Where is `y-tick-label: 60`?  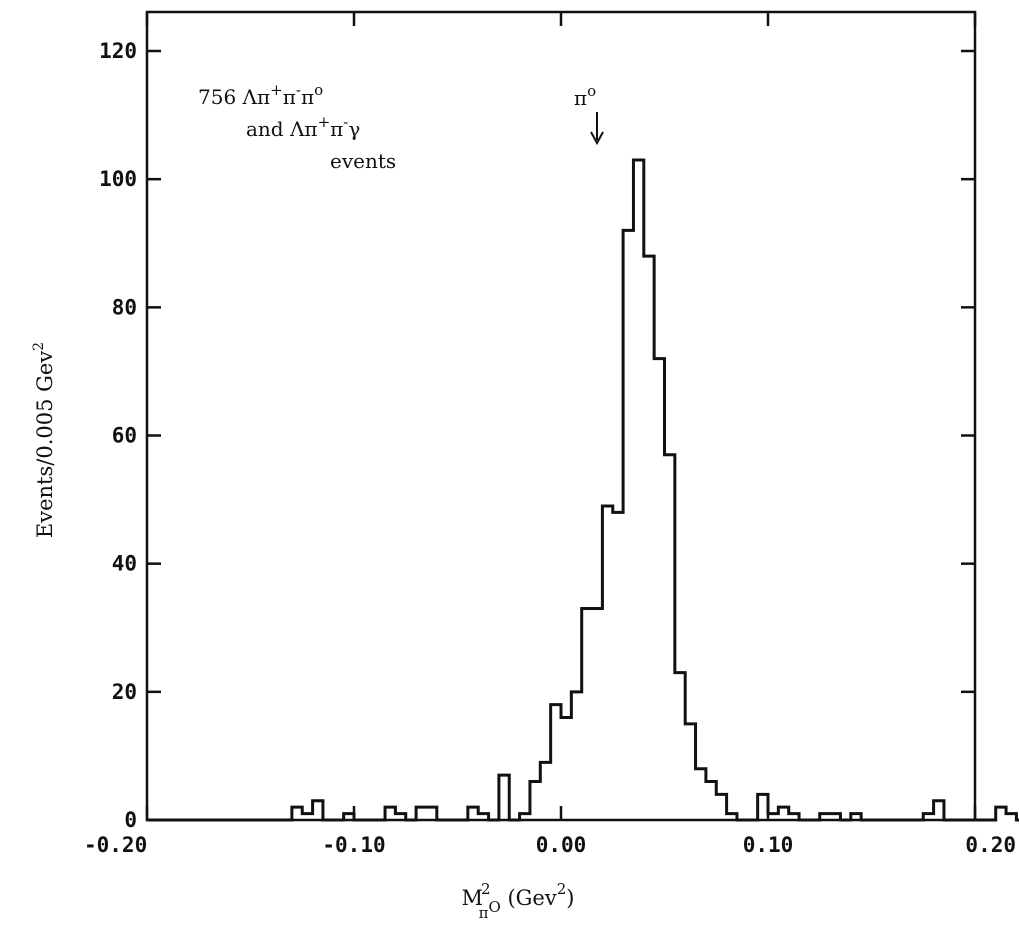
y-tick-label: 60 is located at coordinates (124, 436).